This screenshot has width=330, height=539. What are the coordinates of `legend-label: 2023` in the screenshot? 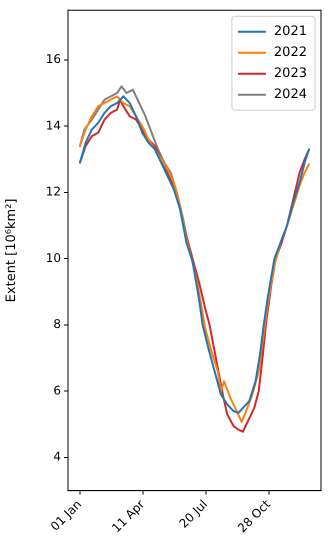 It's located at (291, 74).